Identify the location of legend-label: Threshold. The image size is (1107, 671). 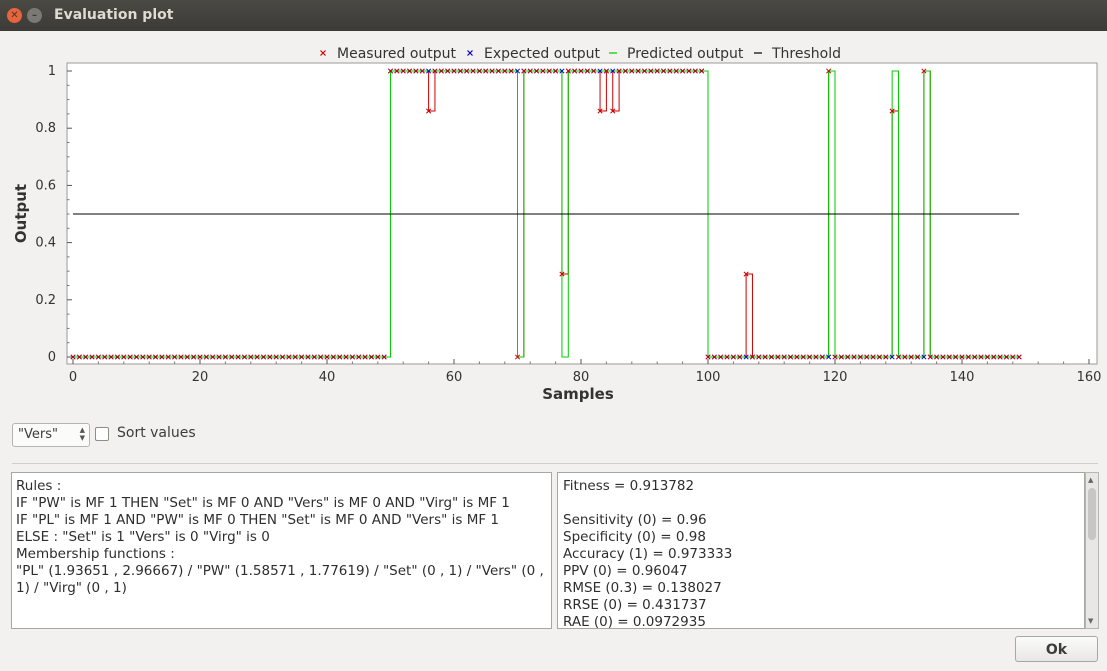
(806, 54).